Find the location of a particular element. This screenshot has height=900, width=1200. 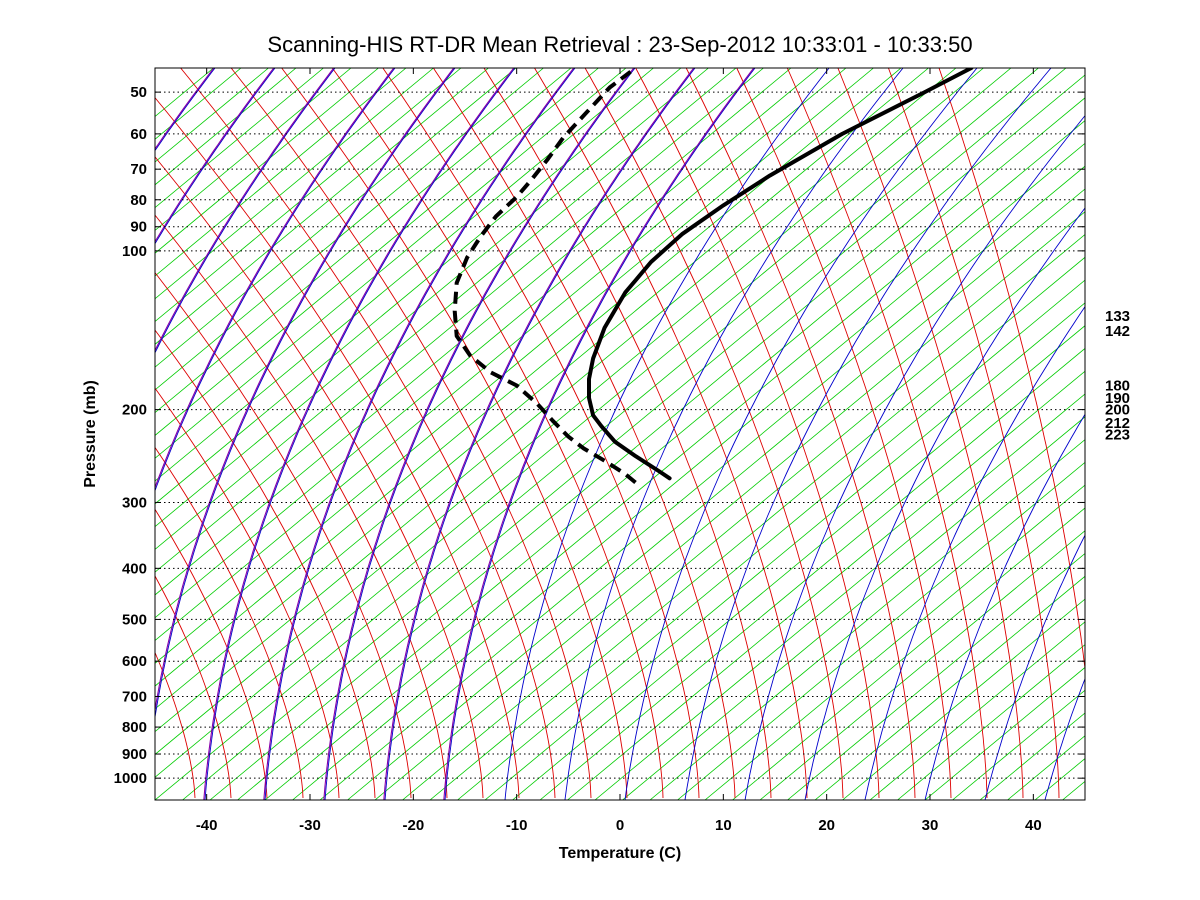

y-tick-label: 800 is located at coordinates (134, 727).